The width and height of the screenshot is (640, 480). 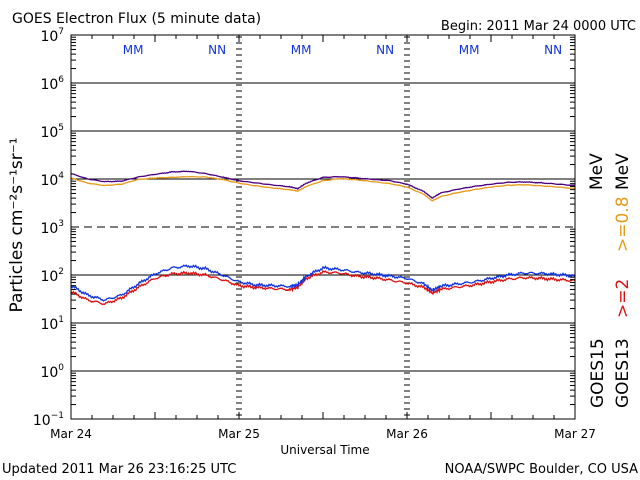 What do you see at coordinates (136, 19) in the screenshot?
I see `chart-title: GOES Electron Flux (5 minute data)` at bounding box center [136, 19].